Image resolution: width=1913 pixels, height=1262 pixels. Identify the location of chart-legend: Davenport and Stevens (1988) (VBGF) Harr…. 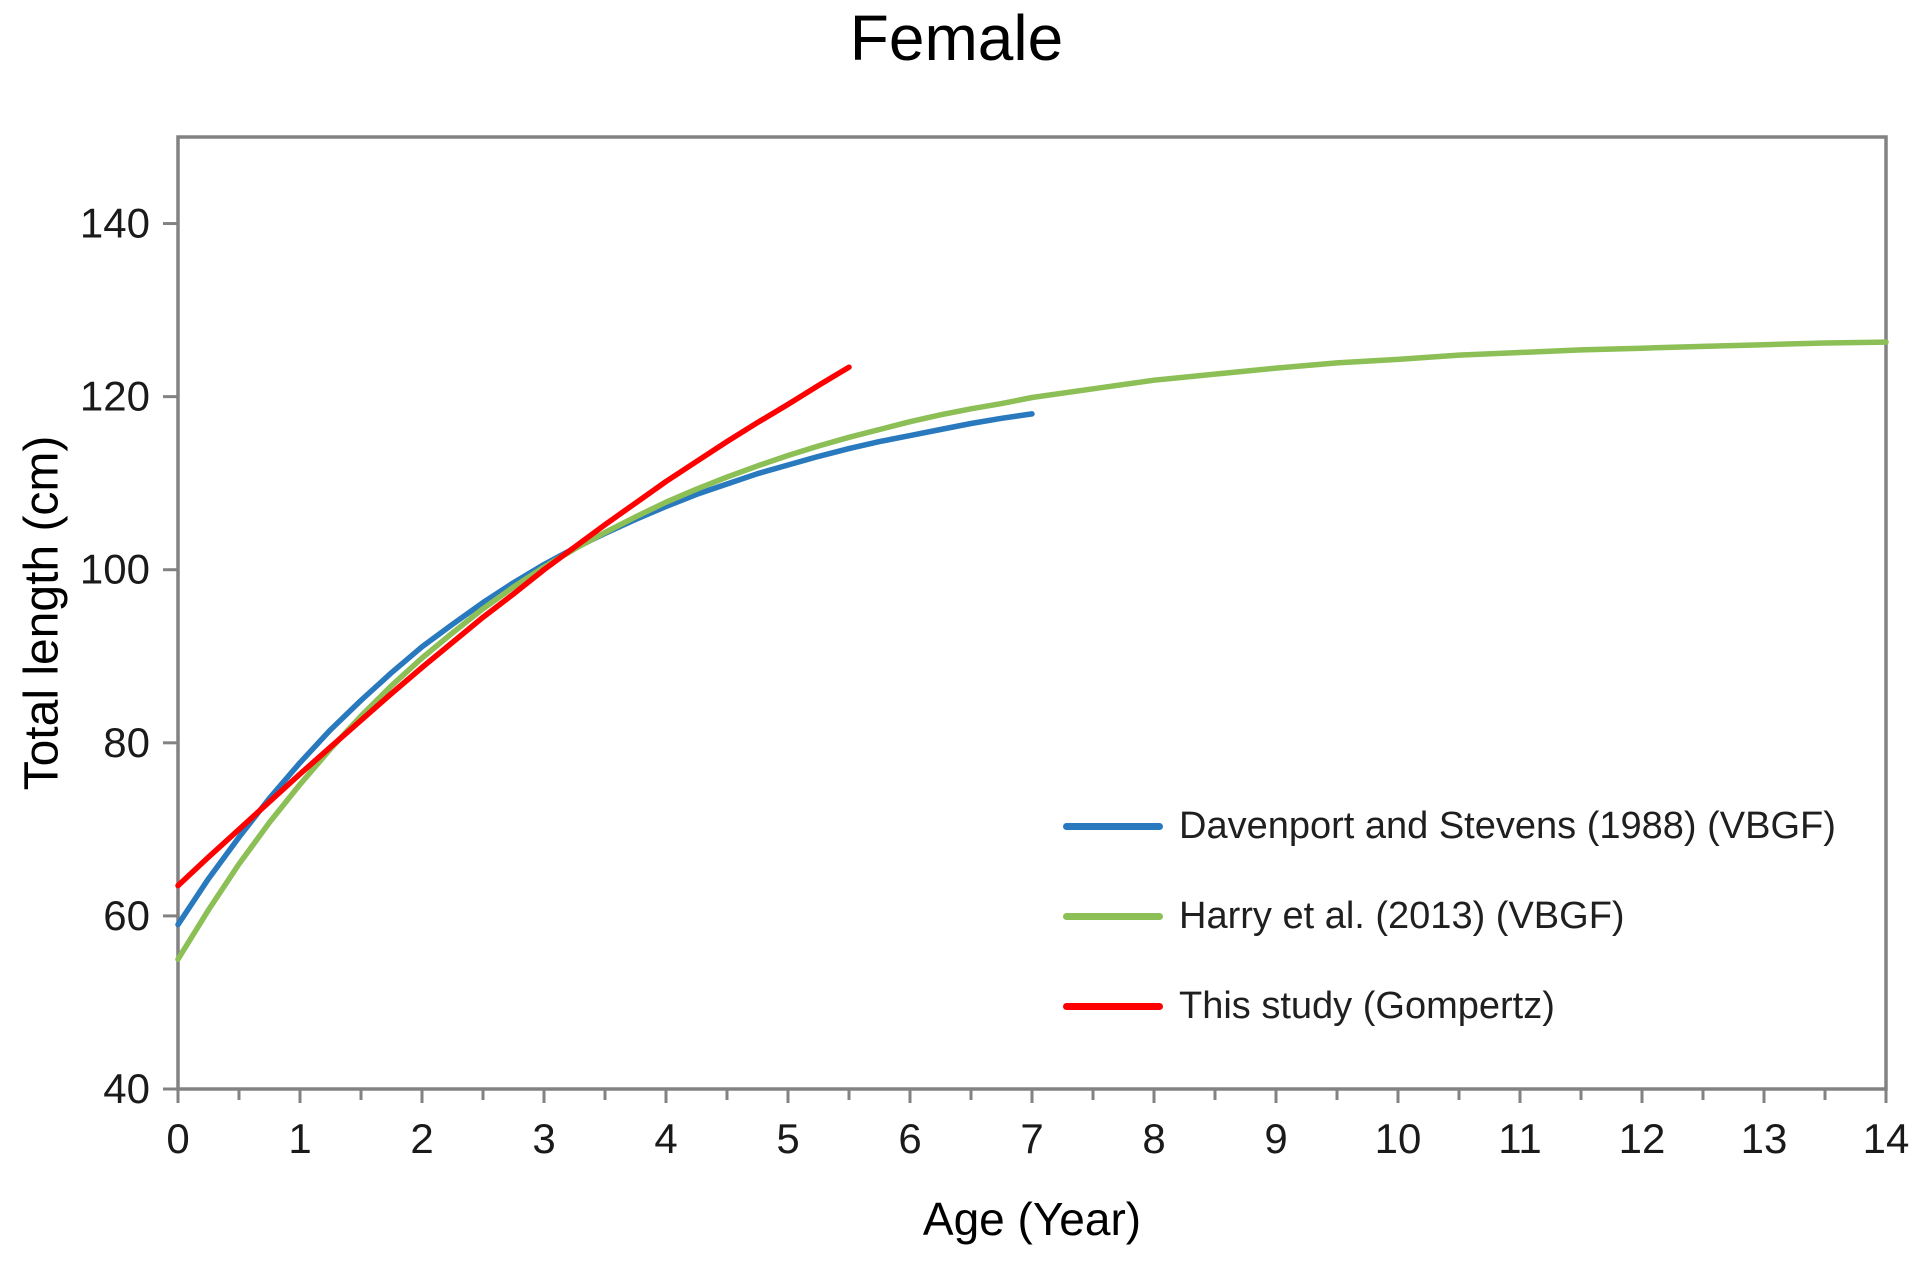
(1449, 916).